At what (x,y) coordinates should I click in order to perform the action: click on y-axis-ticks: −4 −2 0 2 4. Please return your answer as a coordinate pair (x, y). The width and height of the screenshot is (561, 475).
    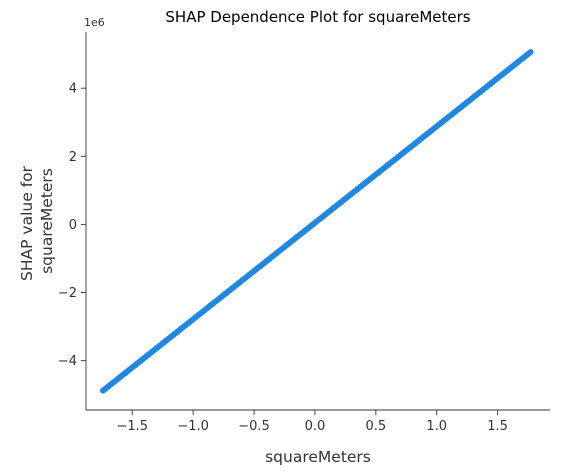
    Looking at the image, I should click on (72, 225).